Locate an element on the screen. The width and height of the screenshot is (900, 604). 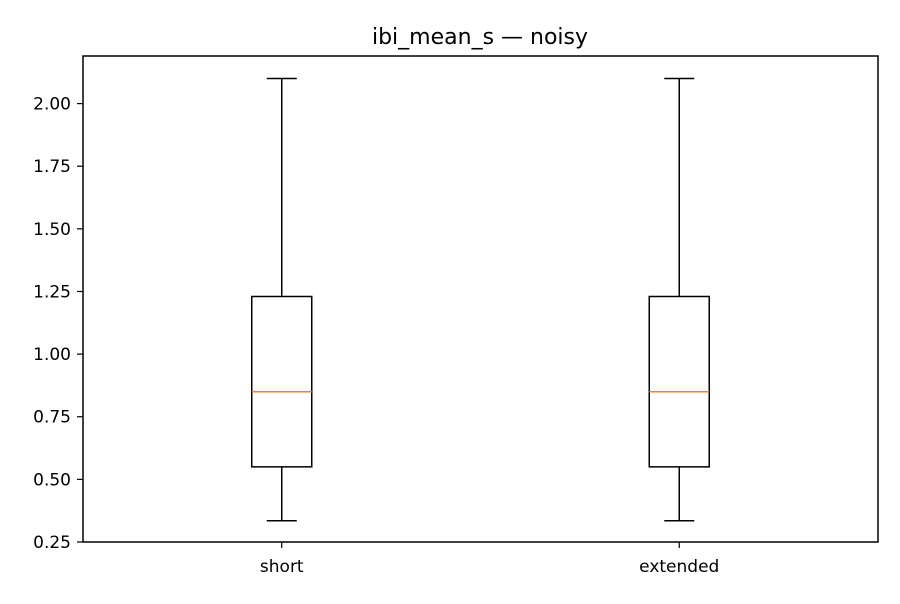
y-axis: 0.25 0.50 0.75 1.00 1.25 1.50 1.75 2.00 is located at coordinates (58, 324).